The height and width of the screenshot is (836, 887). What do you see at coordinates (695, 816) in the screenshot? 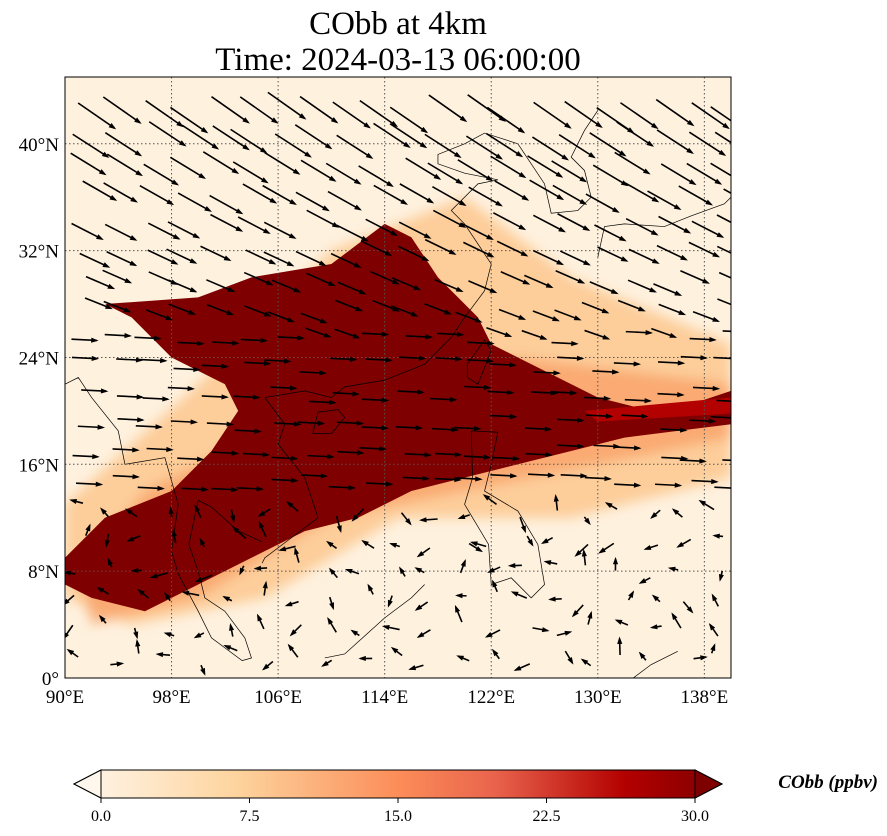
I see `colorbar-tick-label: 30.0` at bounding box center [695, 816].